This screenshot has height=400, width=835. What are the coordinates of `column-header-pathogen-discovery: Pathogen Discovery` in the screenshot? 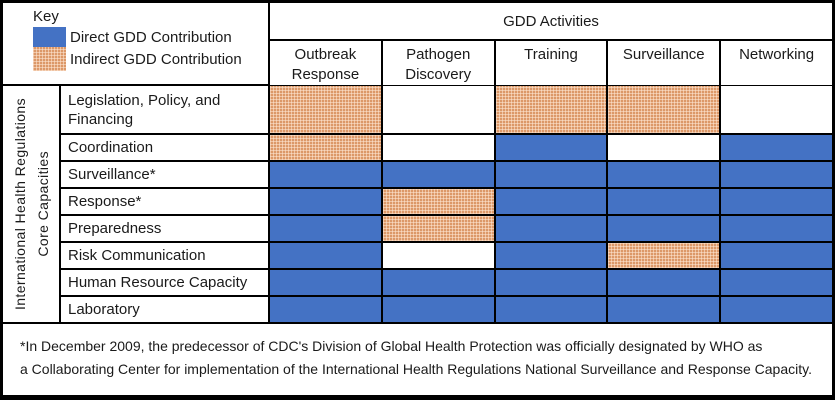 It's located at (438, 63).